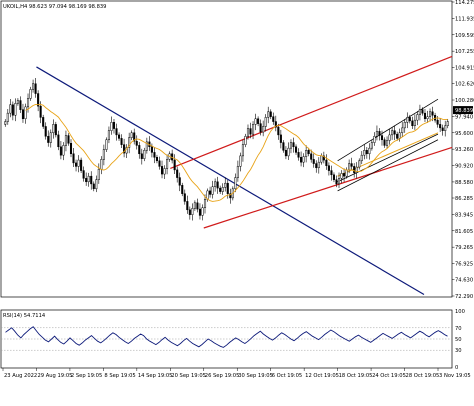 This screenshot has width=474, height=406. What do you see at coordinates (458, 351) in the screenshot?
I see `rsi-tick-label: 30` at bounding box center [458, 351].